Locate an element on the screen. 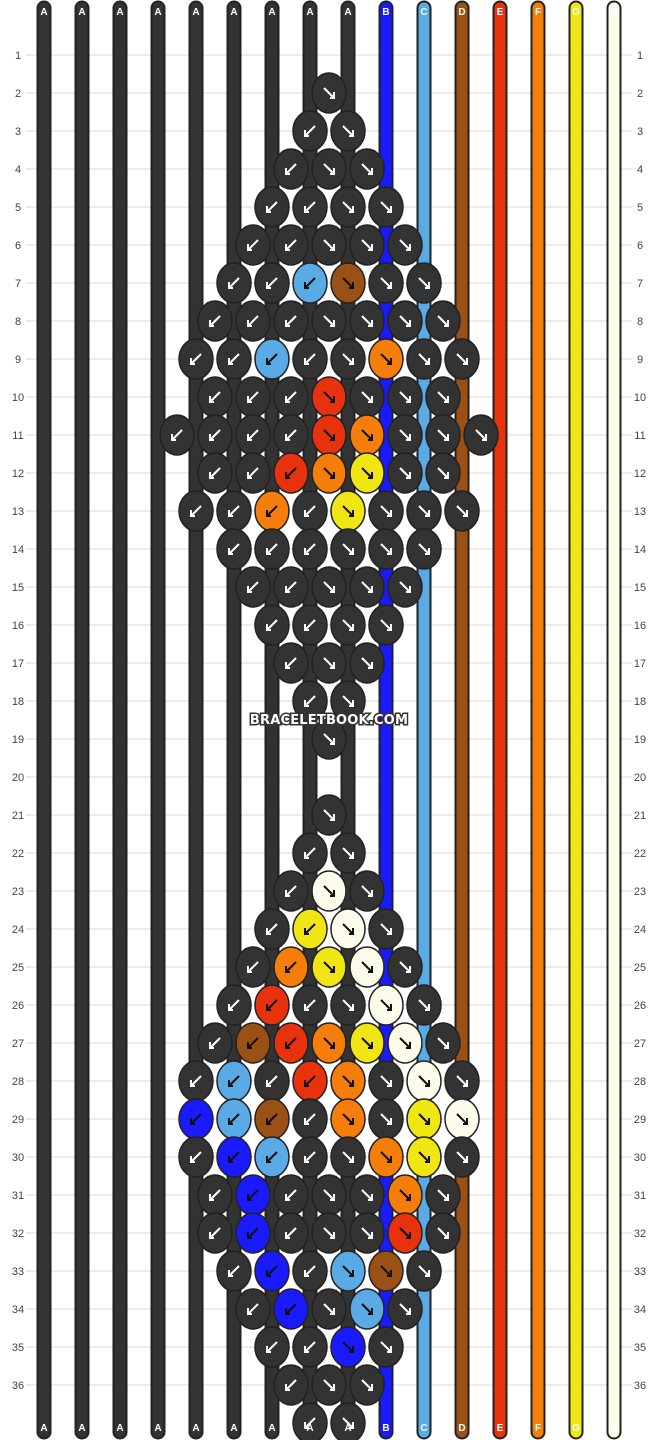 The width and height of the screenshot is (658, 1440). row-label-left: 24 is located at coordinates (18, 930).